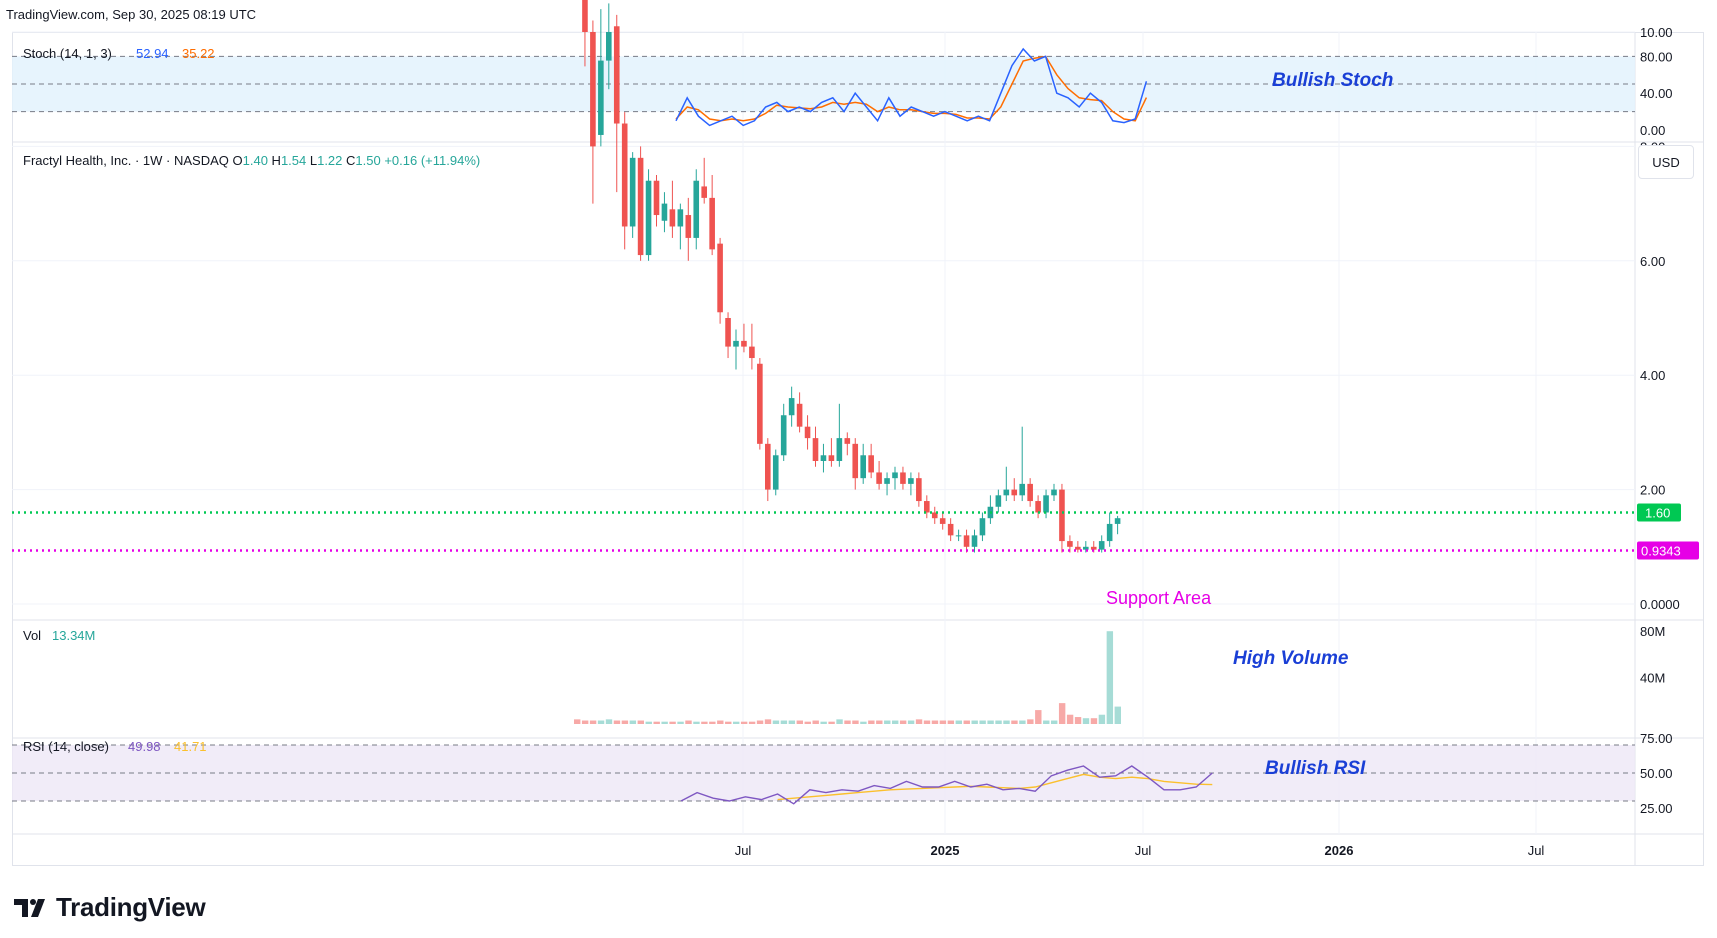 Image resolution: width=1717 pixels, height=938 pixels. Describe the element at coordinates (1315, 768) in the screenshot. I see `rsi-annotation: Bullish RSI` at that location.